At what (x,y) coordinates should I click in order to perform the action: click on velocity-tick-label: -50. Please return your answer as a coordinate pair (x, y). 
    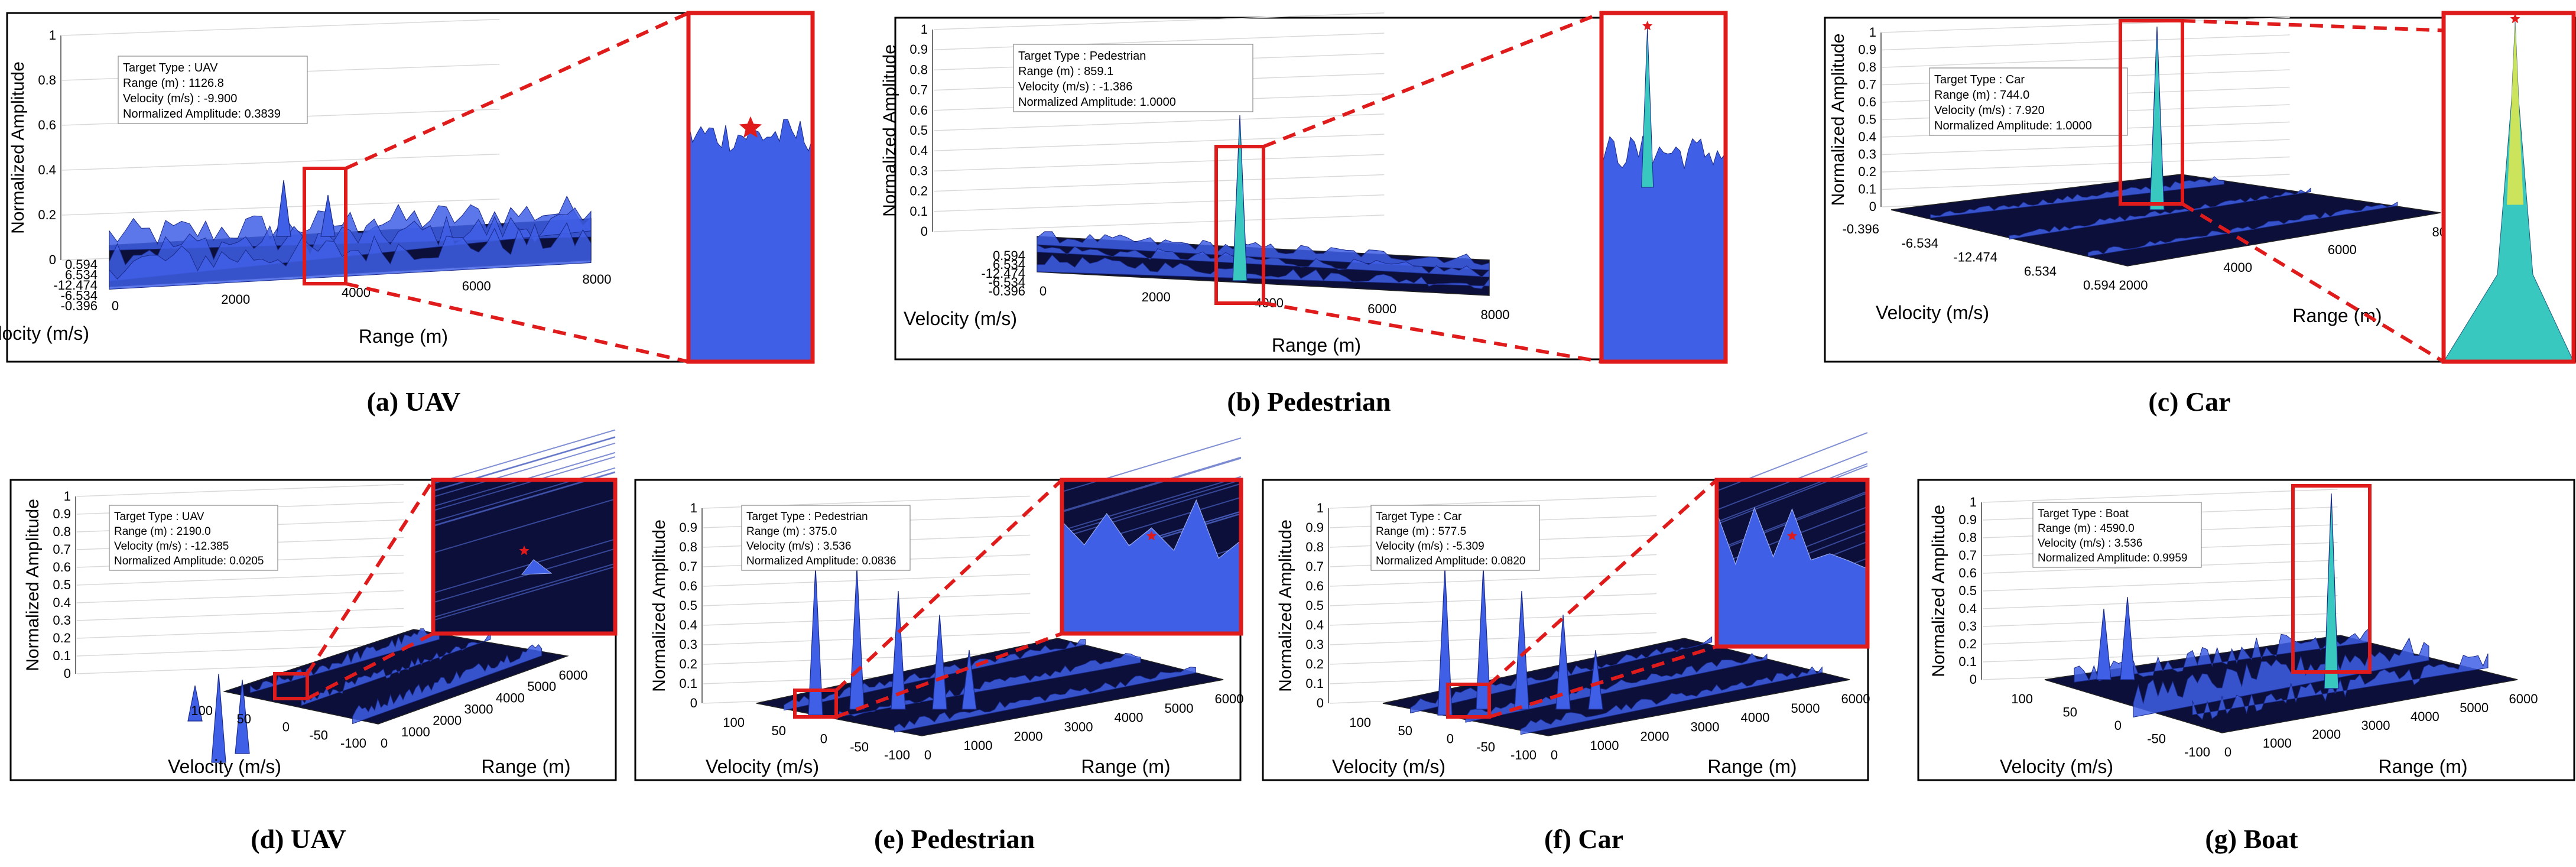
    Looking at the image, I should click on (318, 735).